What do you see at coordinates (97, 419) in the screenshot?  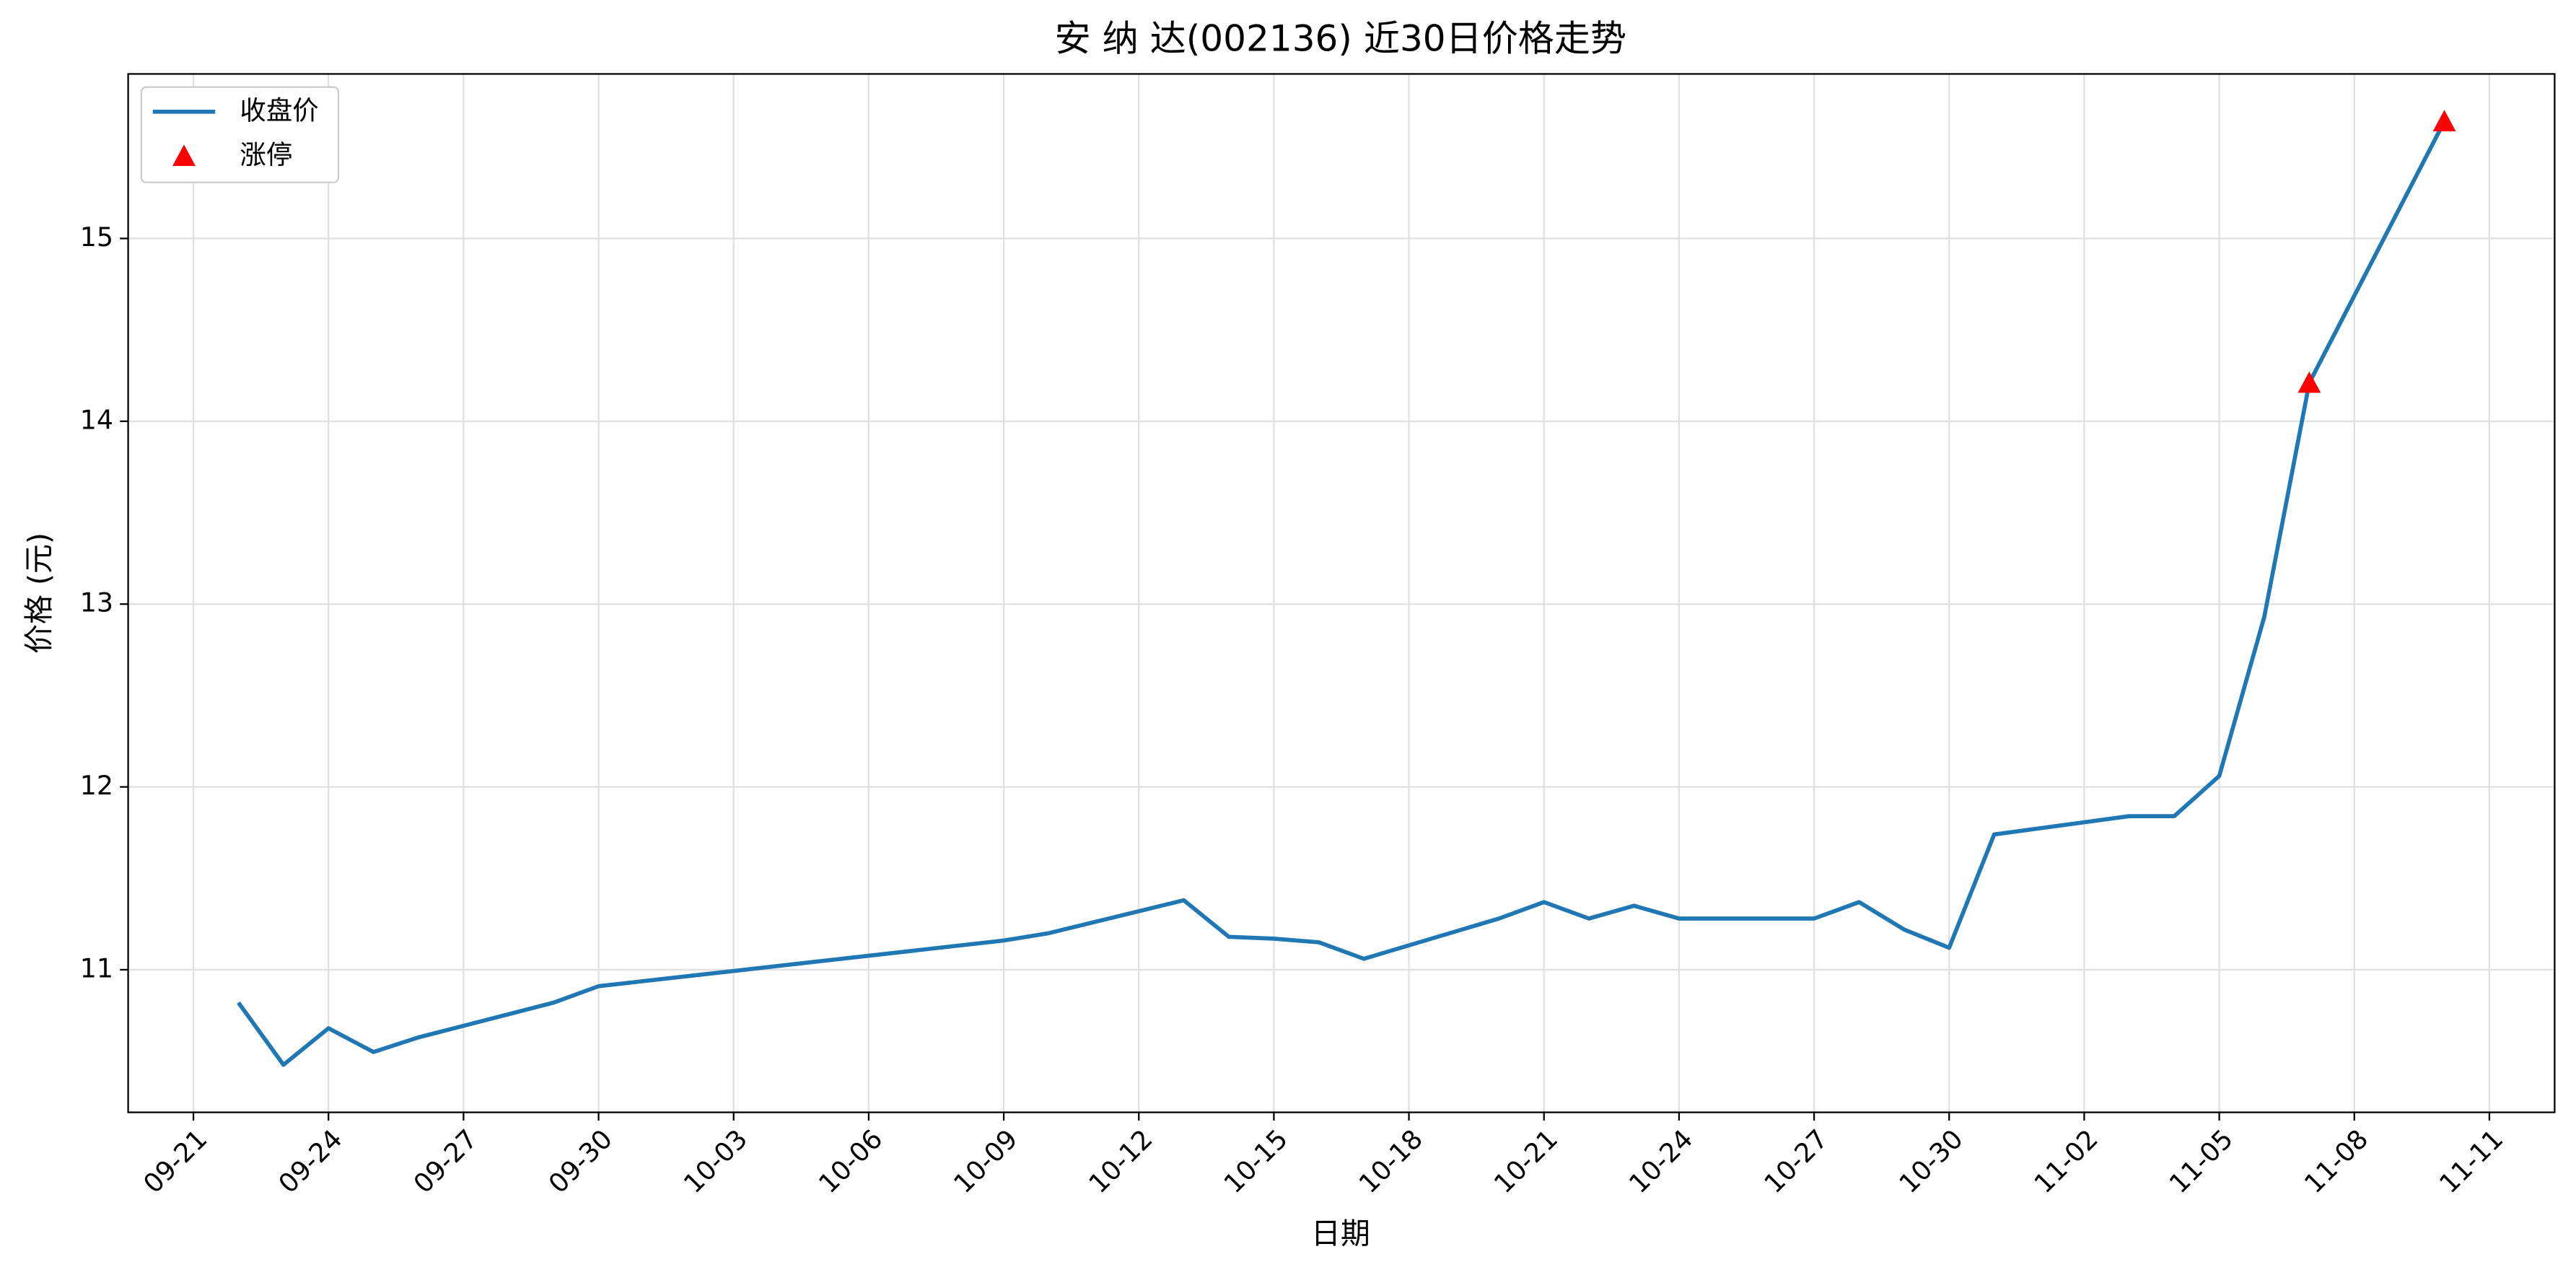 I see `y-tick-label: 14` at bounding box center [97, 419].